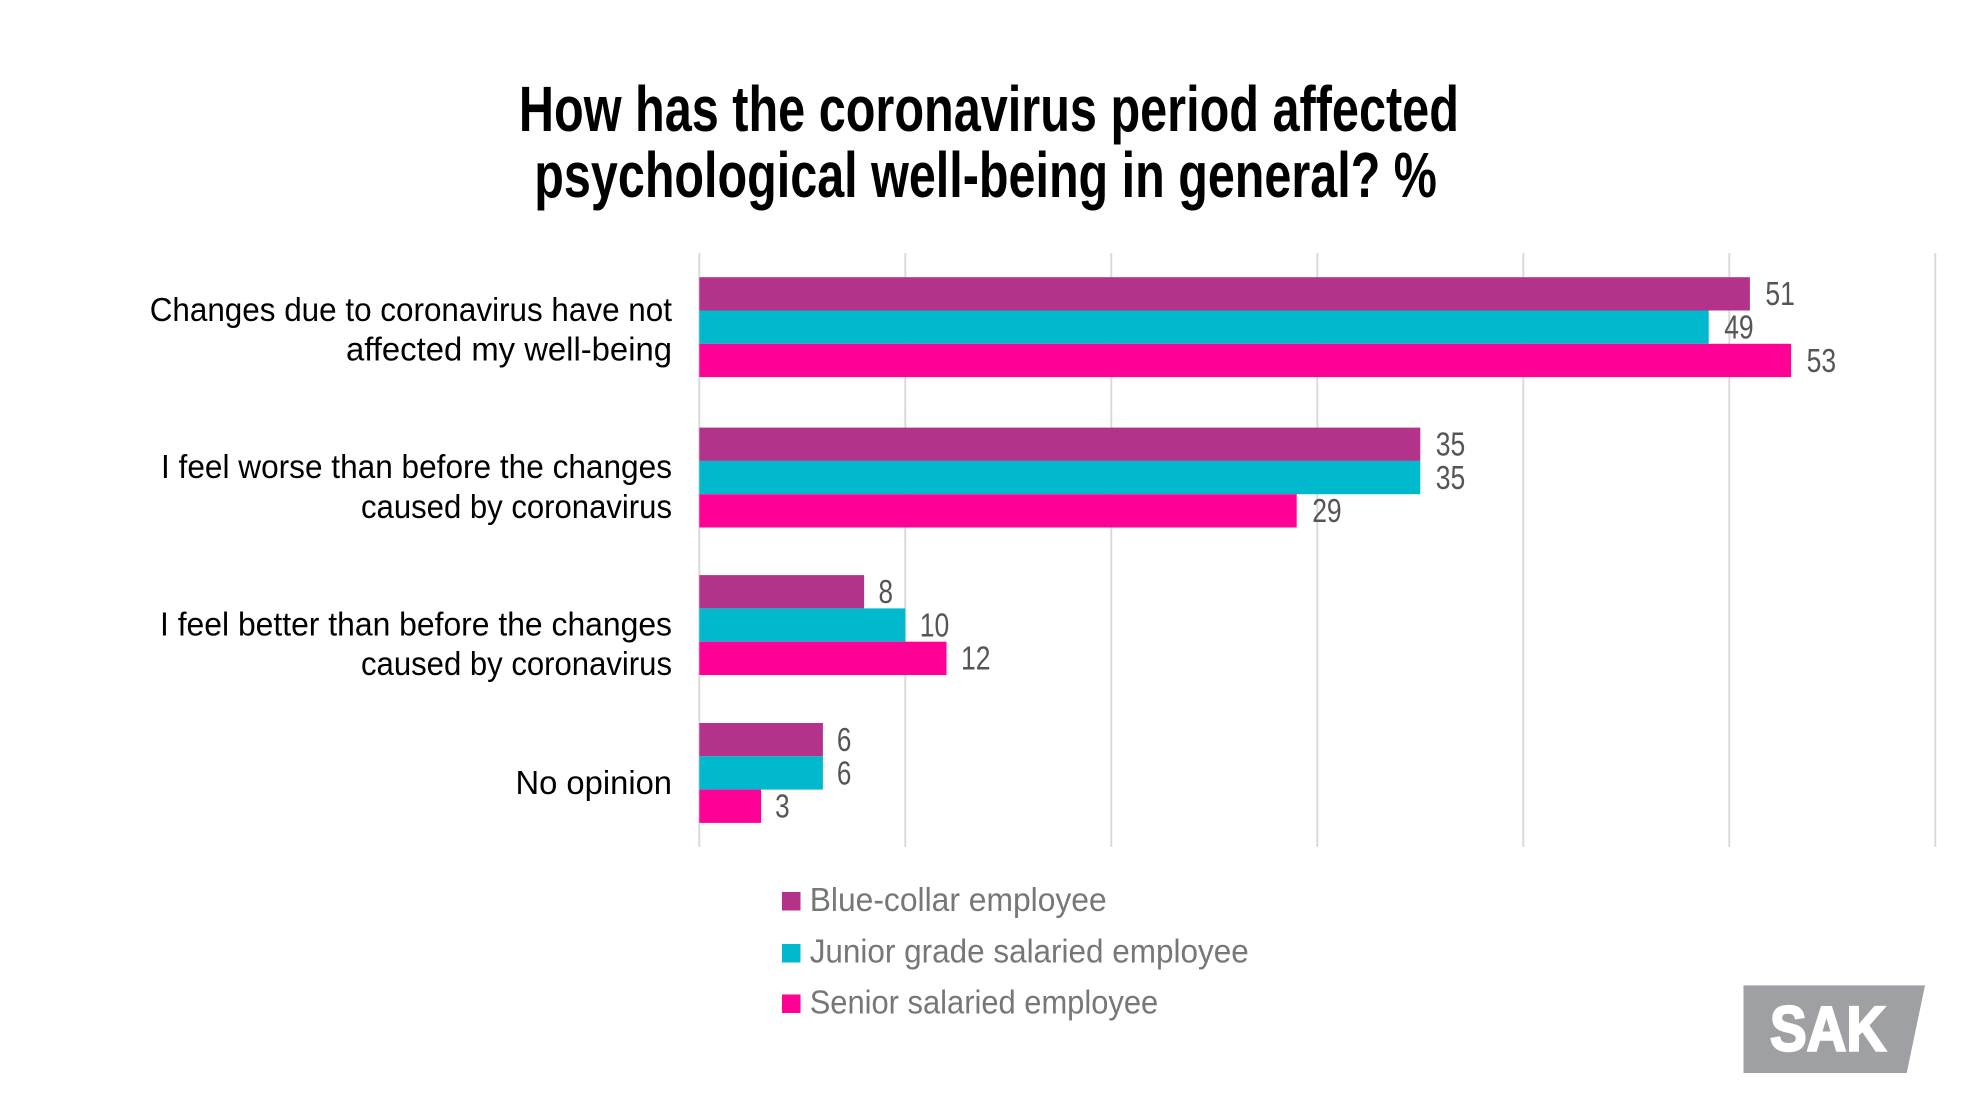 The image size is (1972, 1109). I want to click on svg-text:How has the coronavirus period: How has the coronavirus period affected, so click(989, 109).